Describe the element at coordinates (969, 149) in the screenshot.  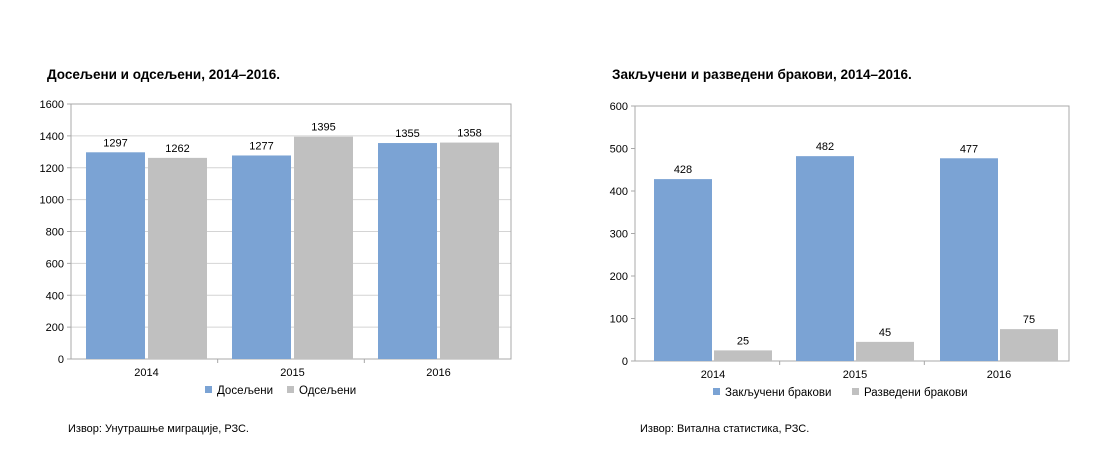
I see `data-label: 477` at that location.